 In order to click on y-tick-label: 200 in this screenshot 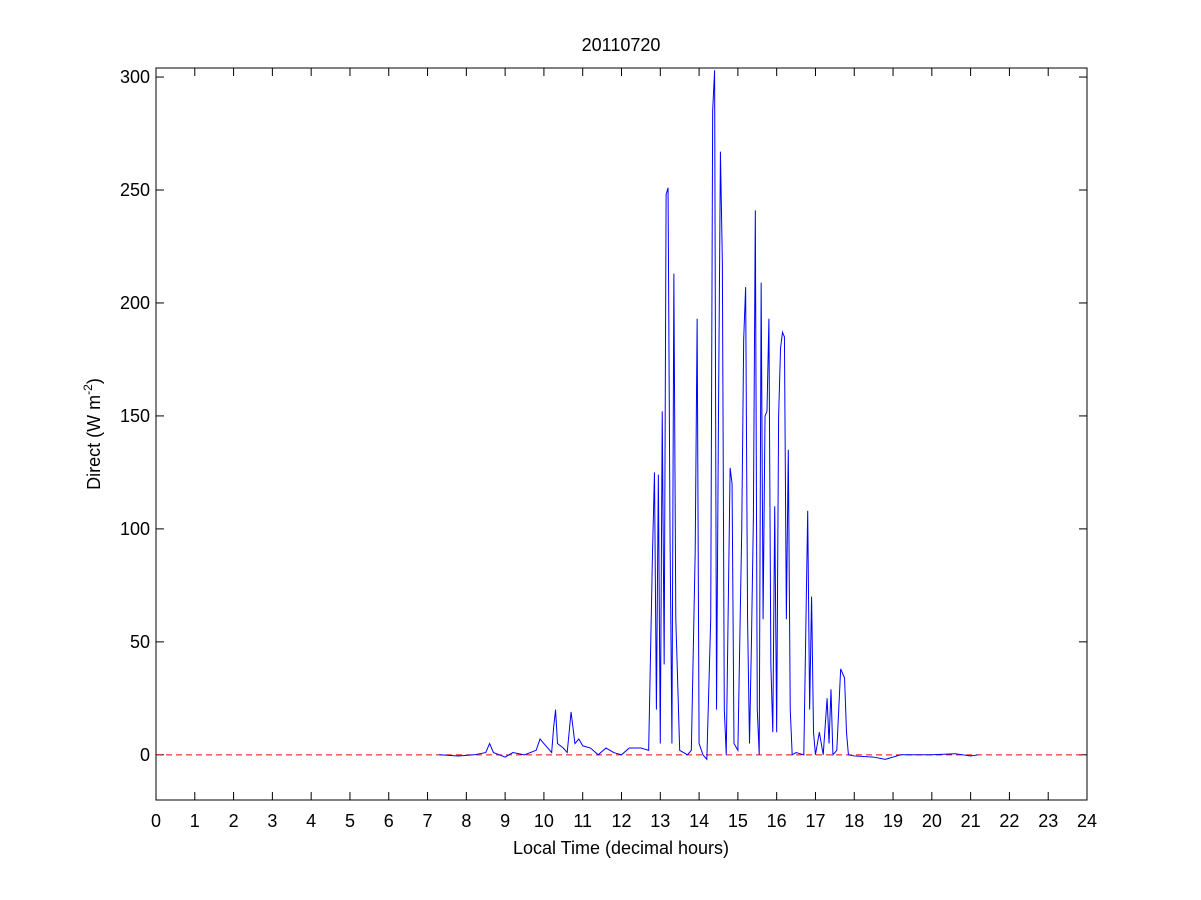, I will do `click(135, 303)`.